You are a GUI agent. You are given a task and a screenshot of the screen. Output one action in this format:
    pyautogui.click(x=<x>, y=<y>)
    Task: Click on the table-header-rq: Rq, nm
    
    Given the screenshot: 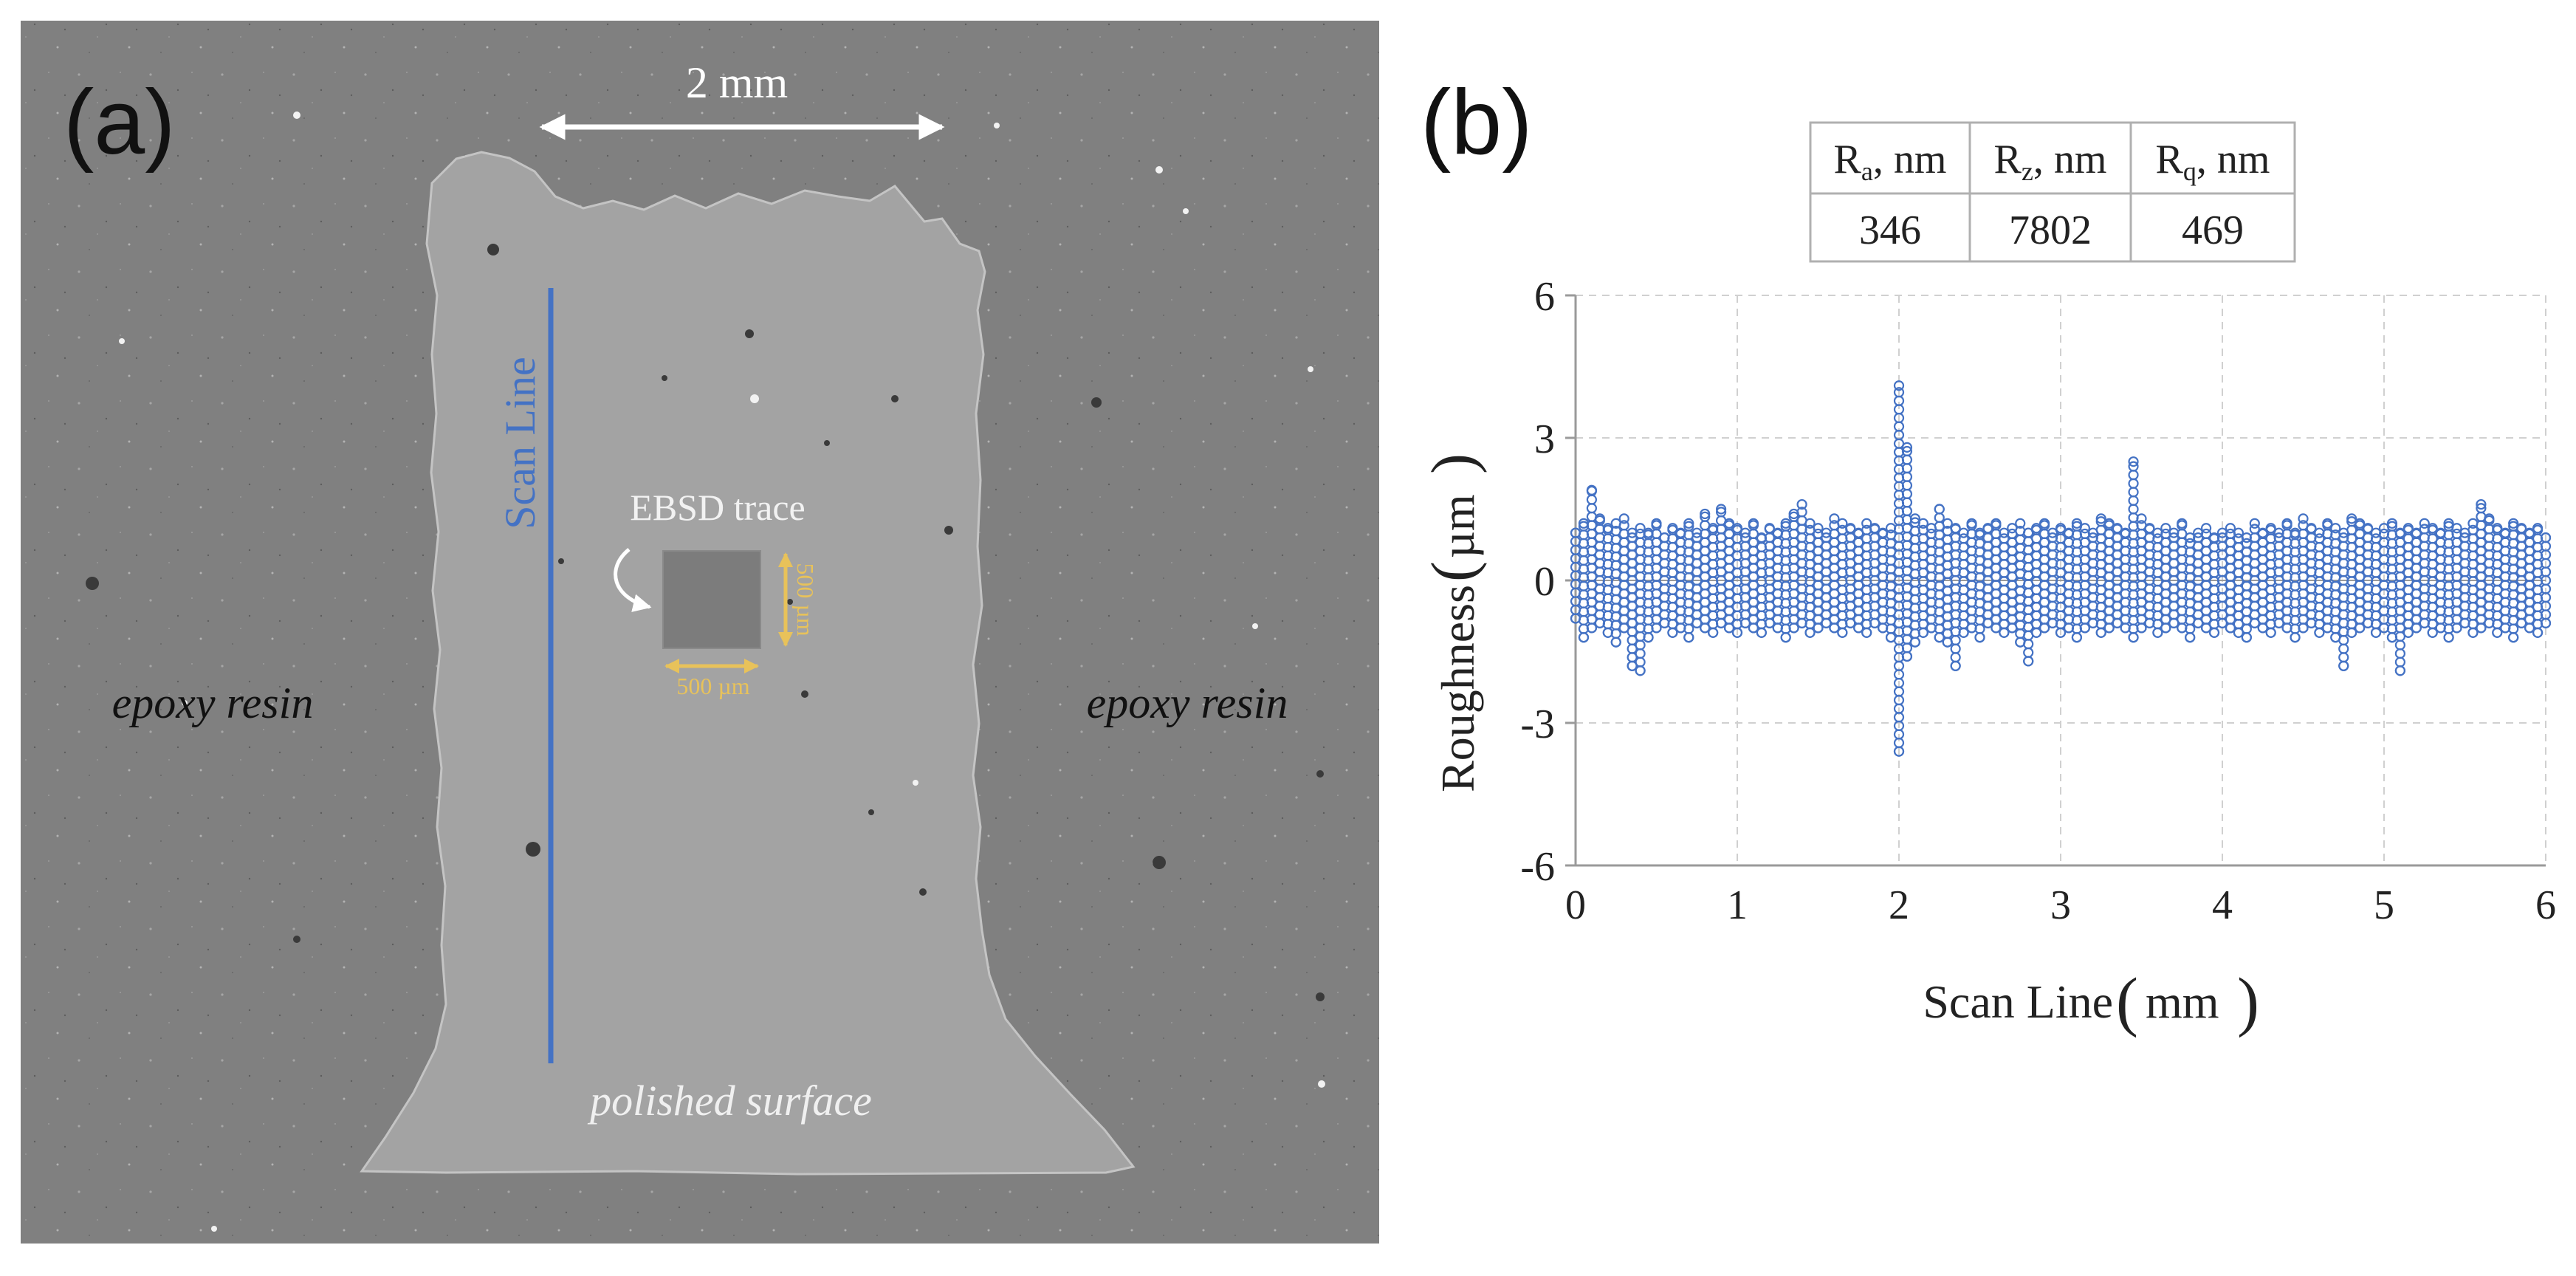 What is the action you would take?
    pyautogui.click(x=2213, y=161)
    